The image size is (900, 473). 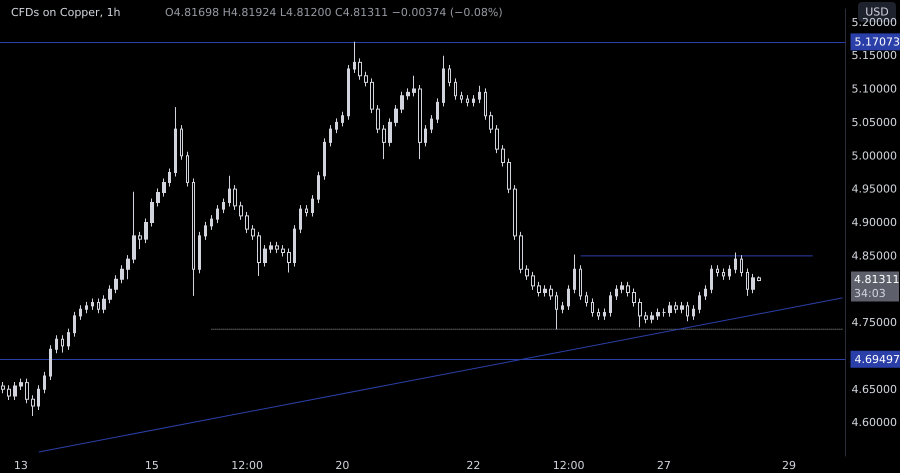 What do you see at coordinates (568, 465) in the screenshot?
I see `x-tick-label: 12:00` at bounding box center [568, 465].